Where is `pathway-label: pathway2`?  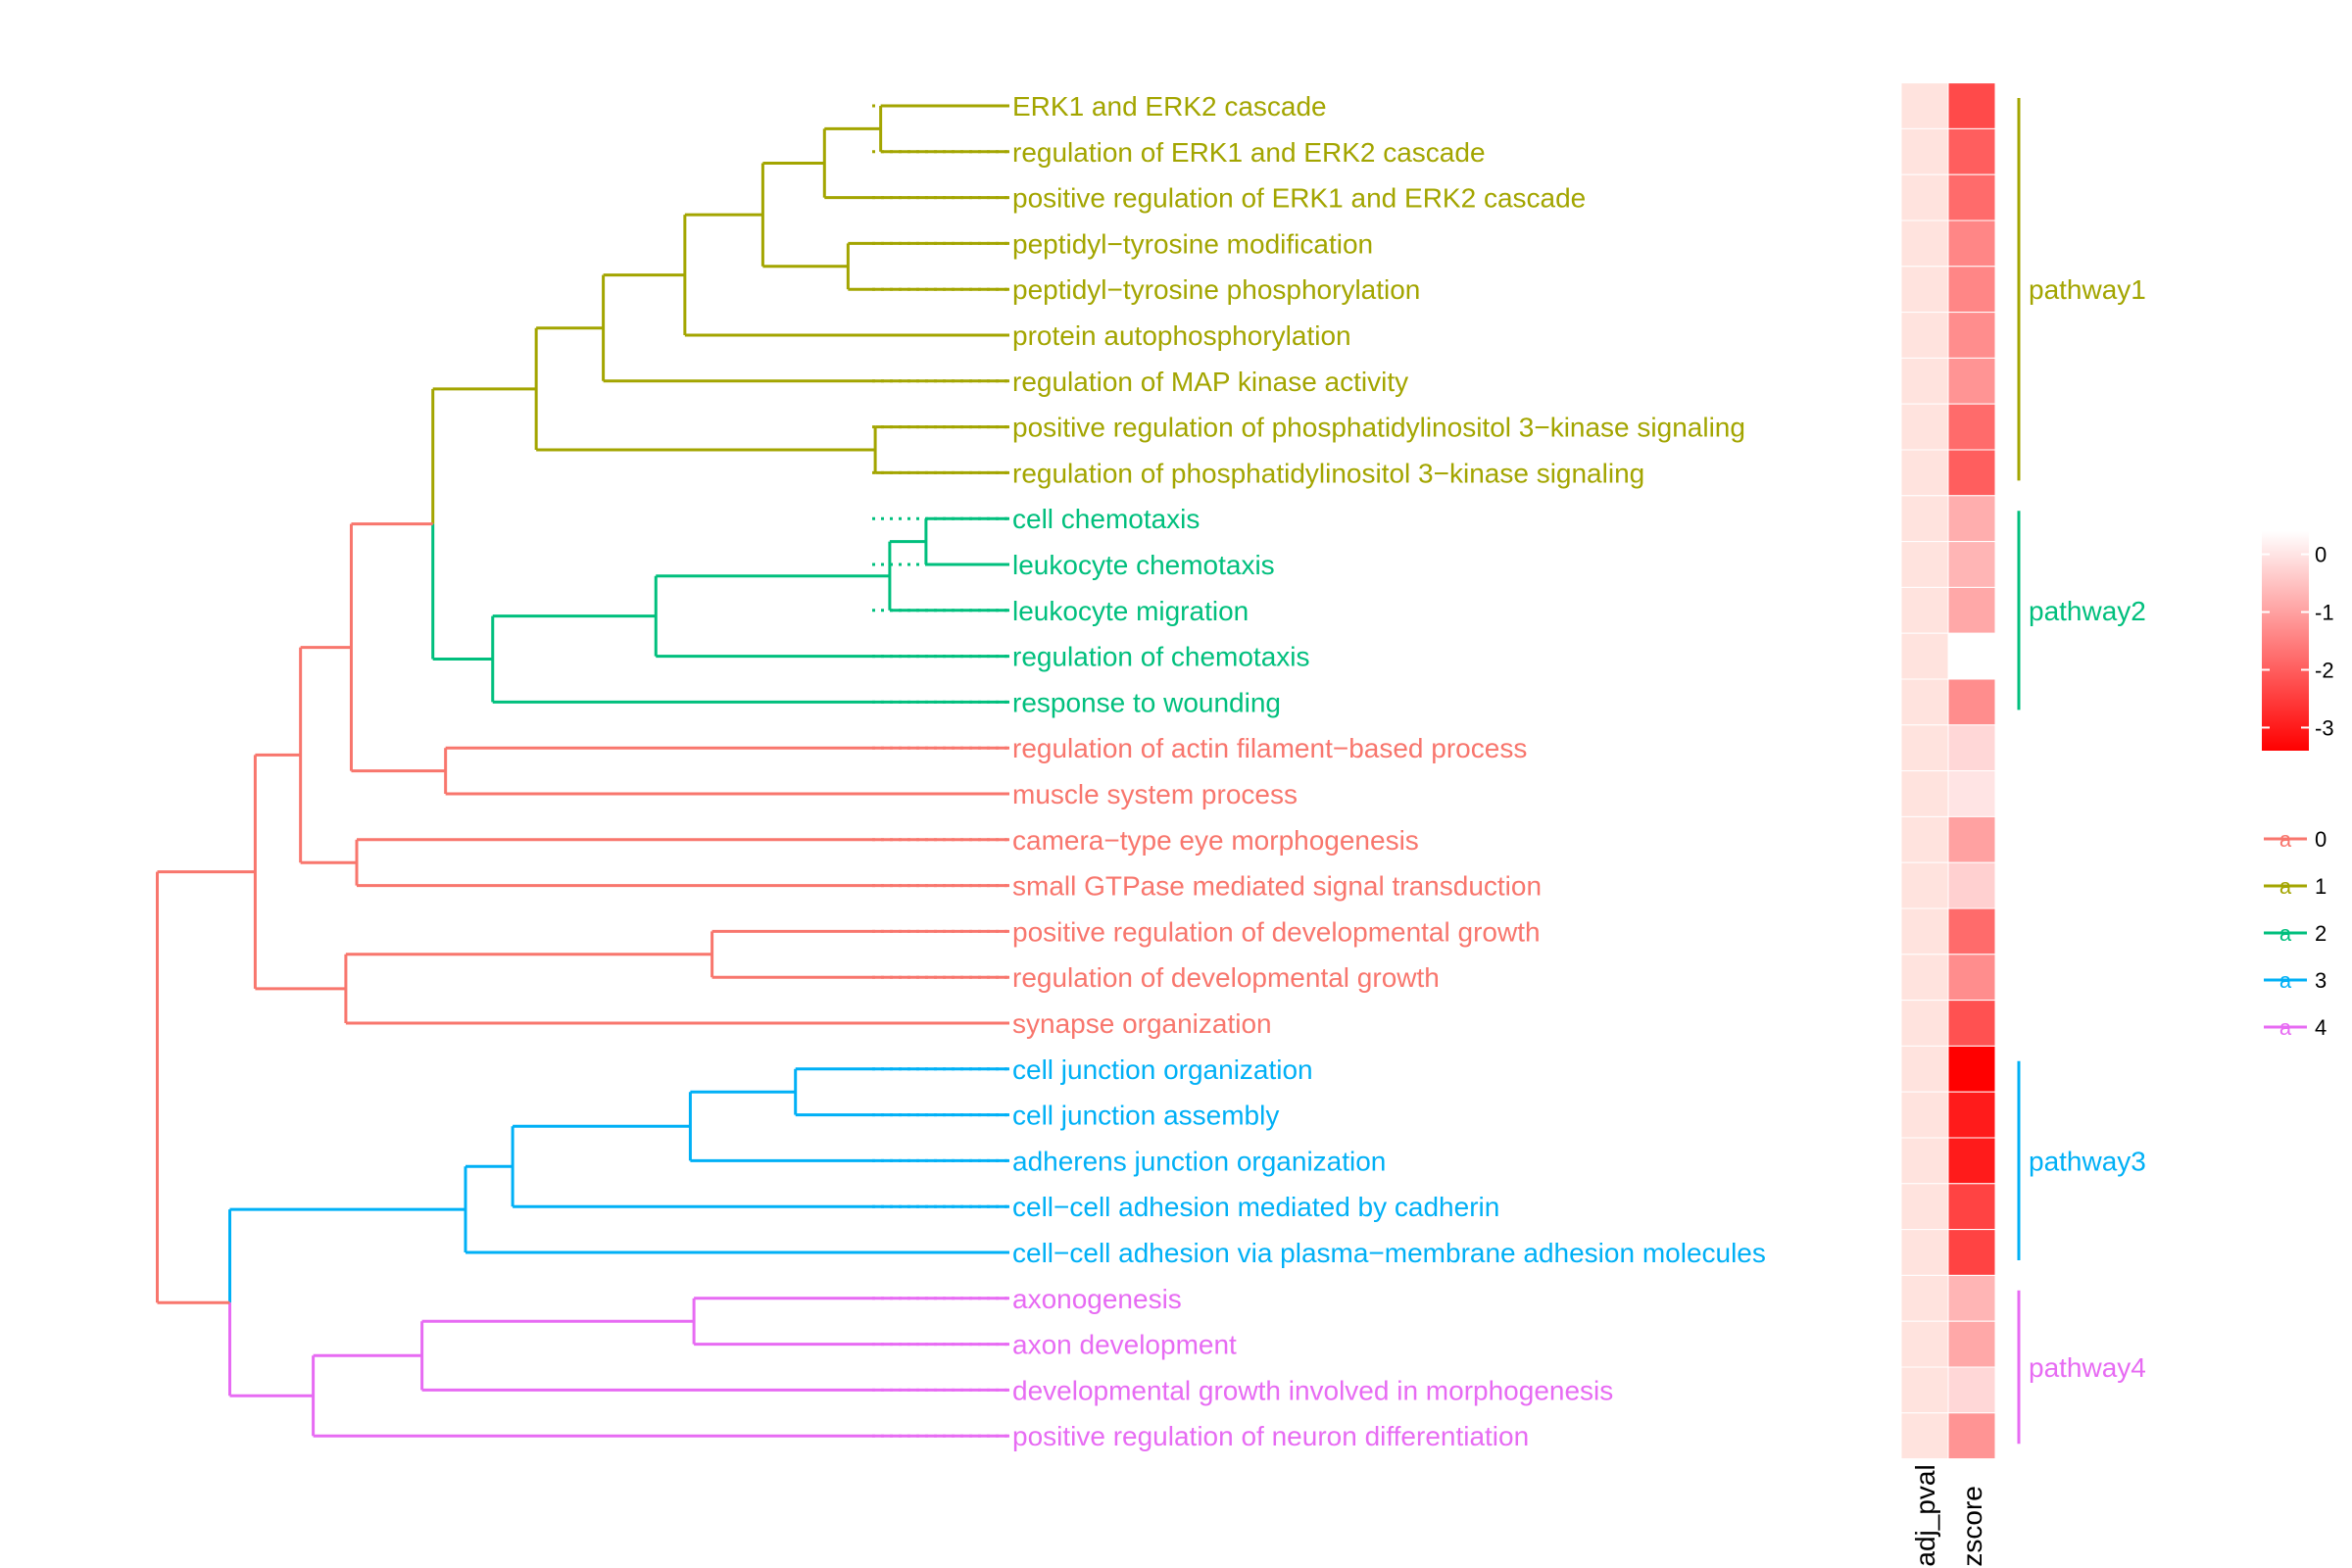 pathway-label: pathway2 is located at coordinates (2087, 611).